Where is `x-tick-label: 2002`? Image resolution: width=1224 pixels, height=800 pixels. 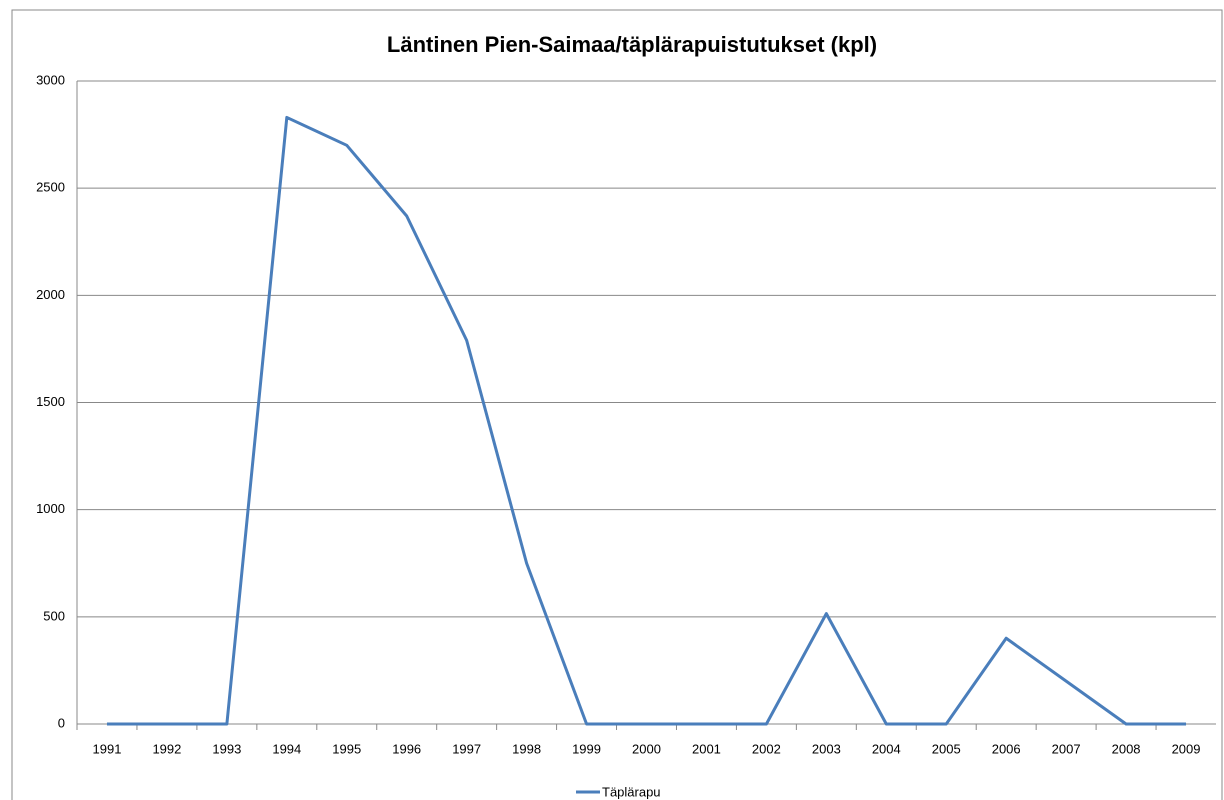
x-tick-label: 2002 is located at coordinates (766, 748).